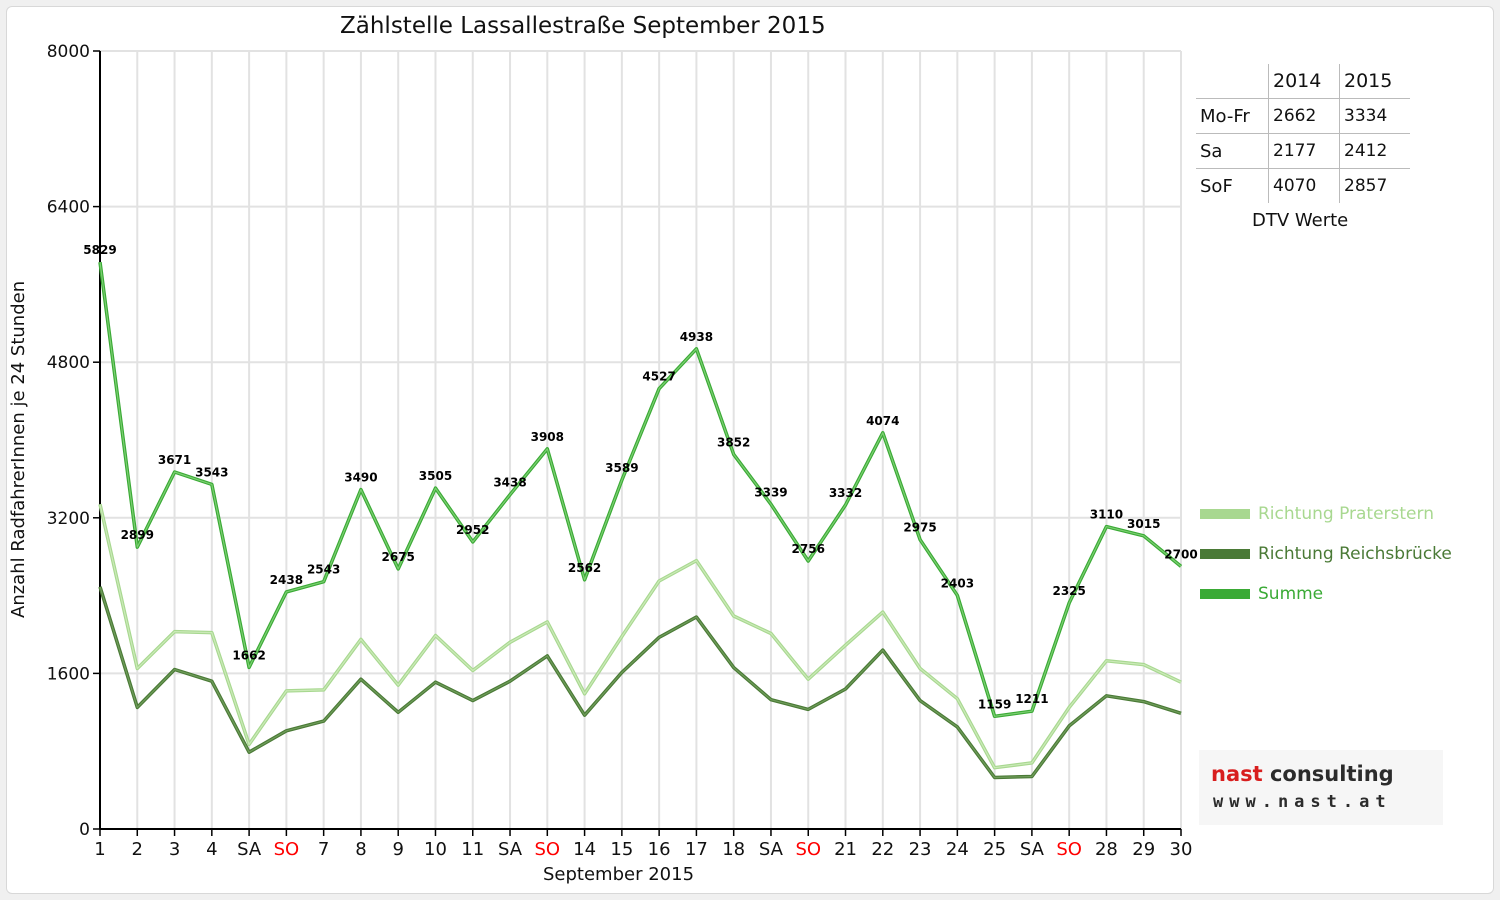 The image size is (1500, 900). Describe the element at coordinates (174, 460) in the screenshot. I see `data-label: 3671` at that location.